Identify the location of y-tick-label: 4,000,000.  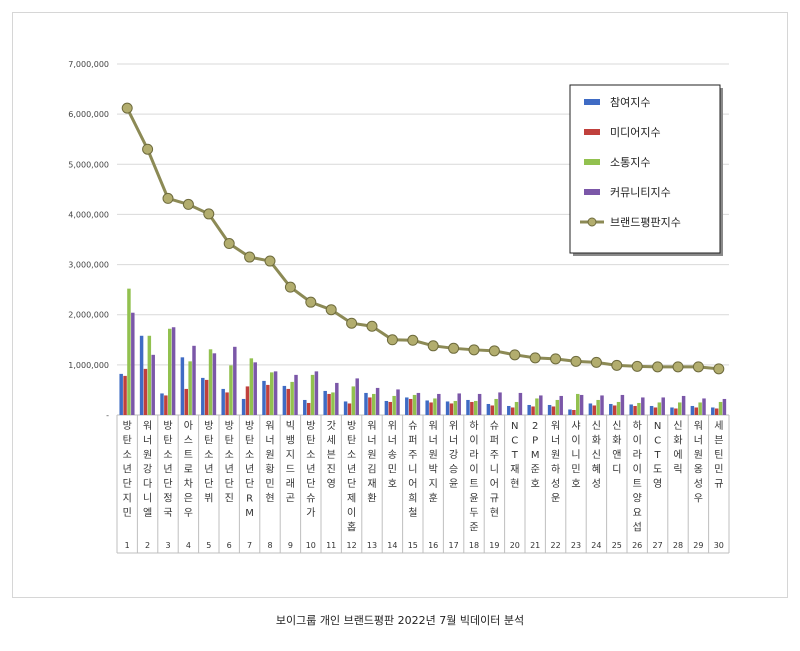
(88, 214).